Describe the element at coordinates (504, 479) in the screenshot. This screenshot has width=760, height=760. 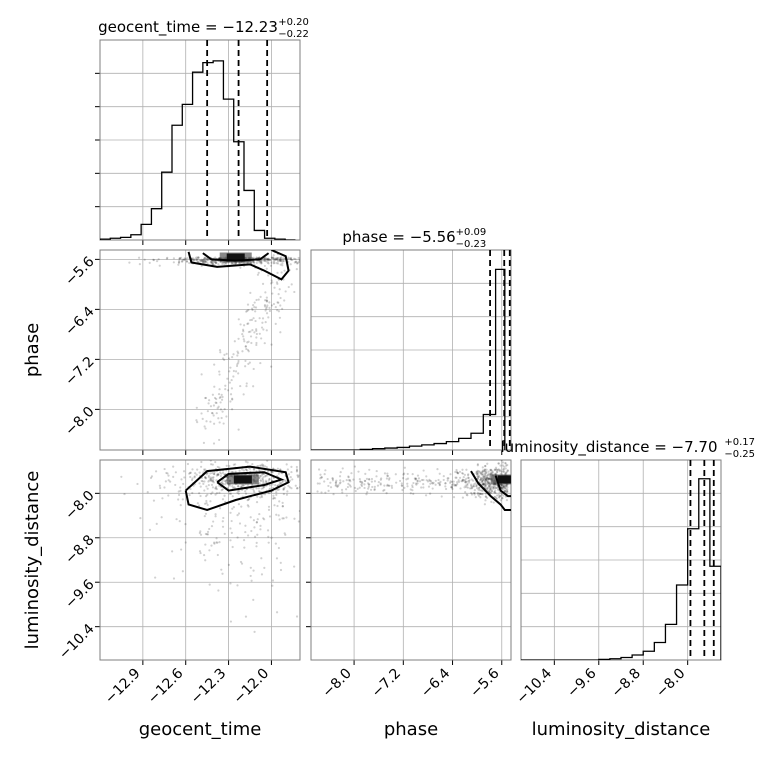
I see `density-peak` at that location.